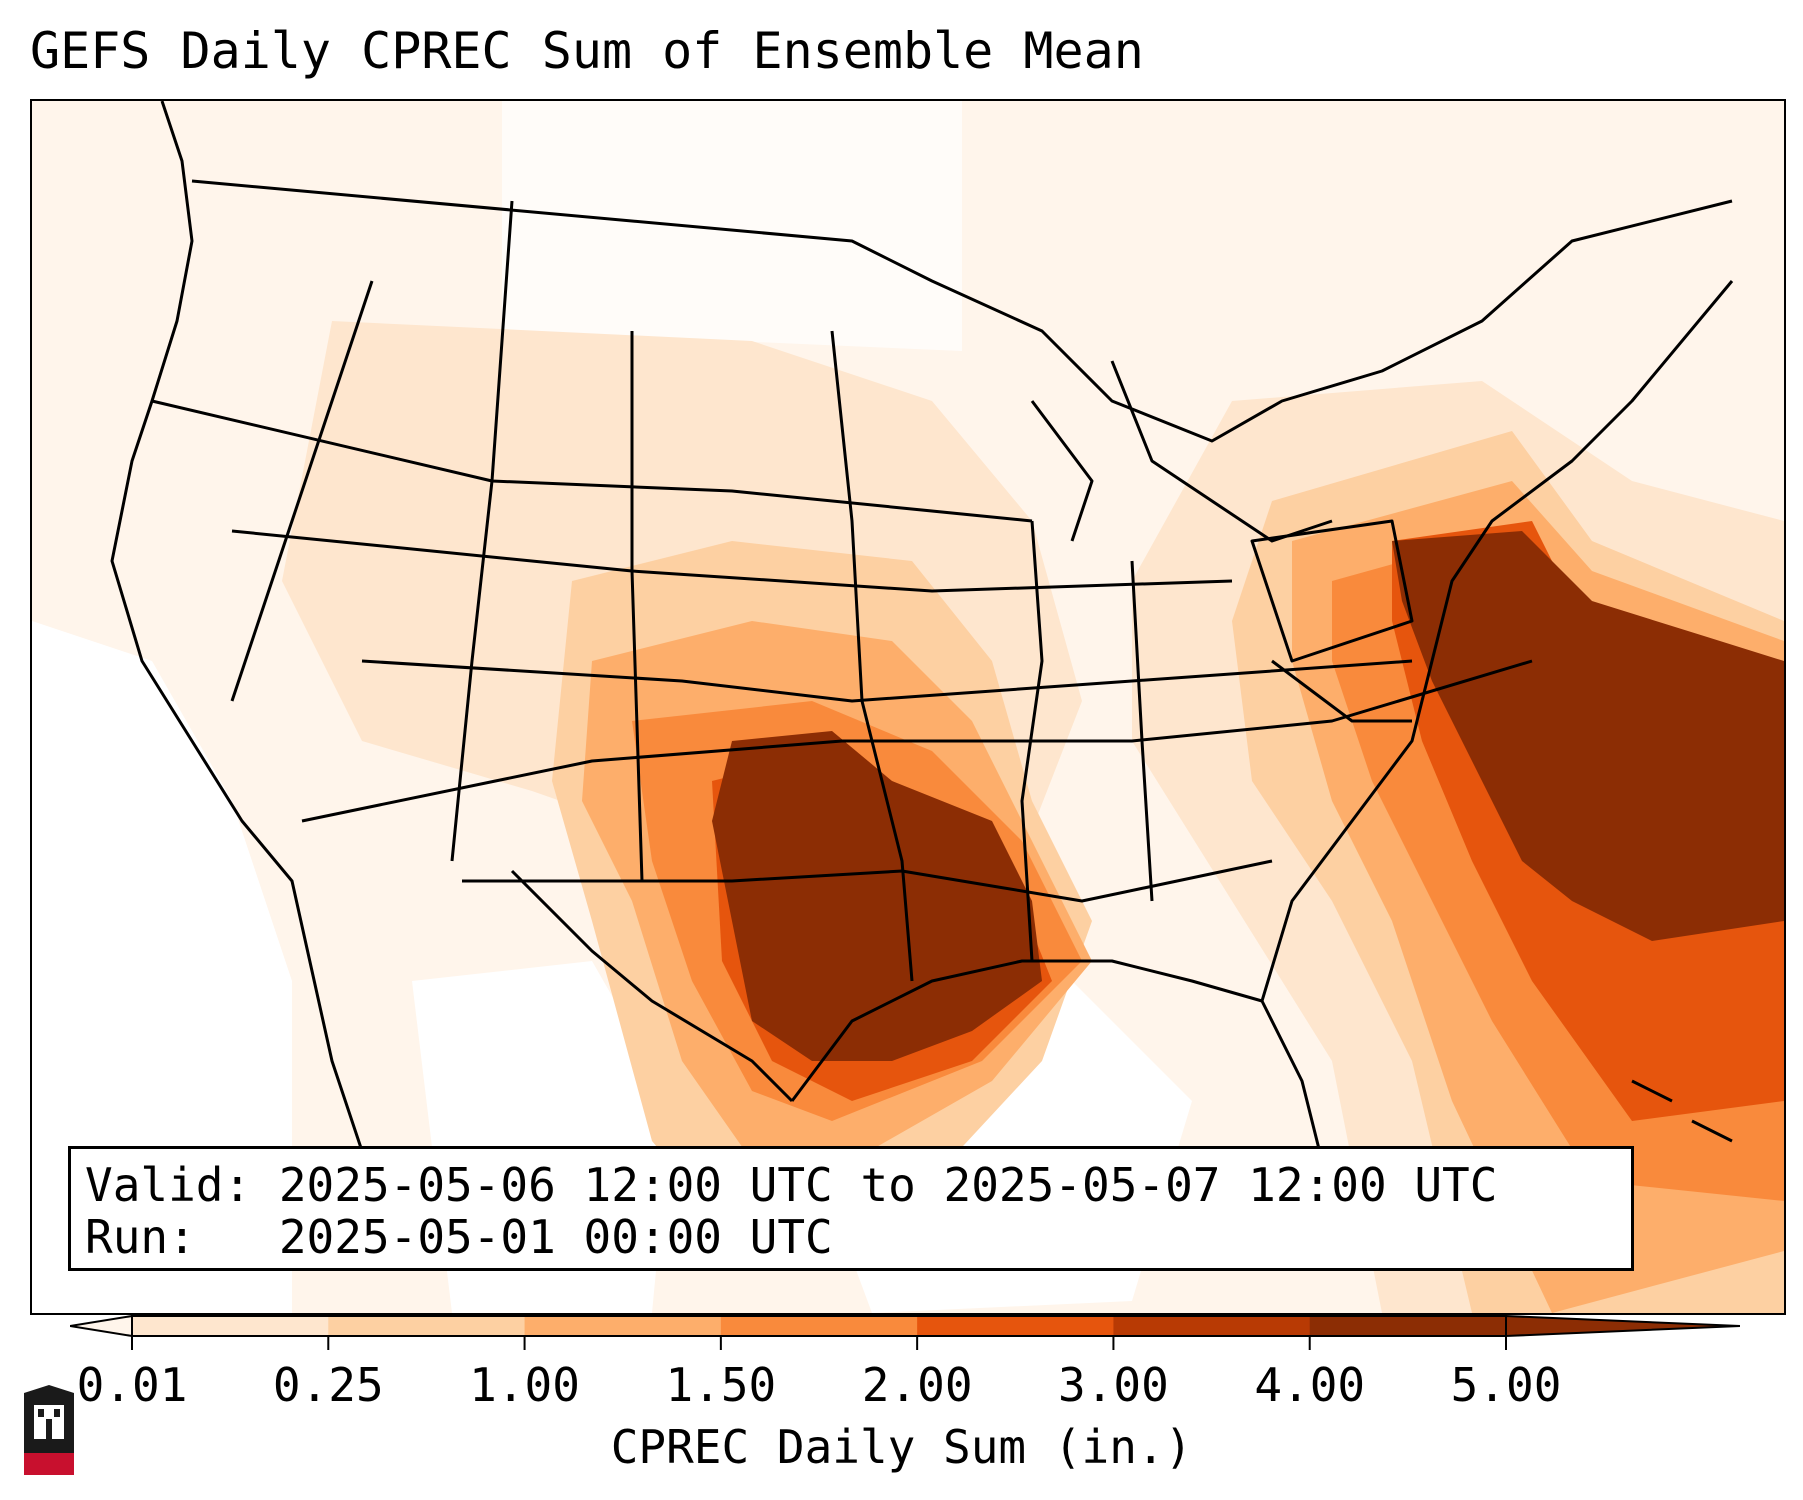 This screenshot has width=1803, height=1500. What do you see at coordinates (1113, 1385) in the screenshot?
I see `colorbar-tick-label: 3.00` at bounding box center [1113, 1385].